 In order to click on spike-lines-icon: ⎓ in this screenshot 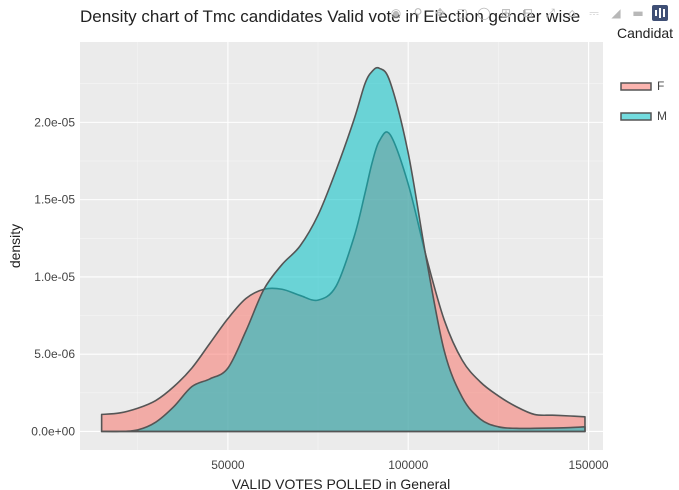, I will do `click(594, 12)`.